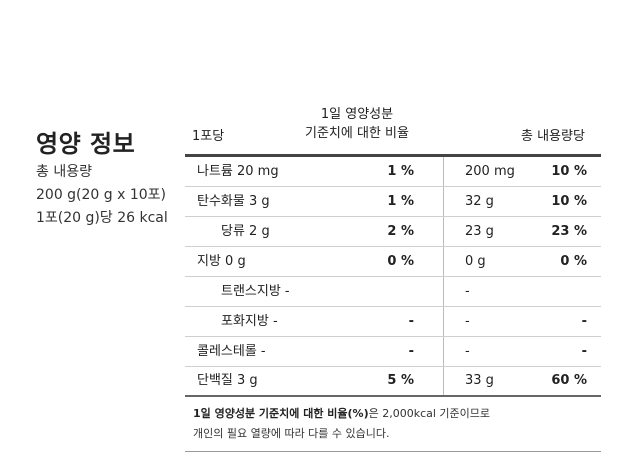 The image size is (640, 476). What do you see at coordinates (393, 451) in the screenshot?
I see `footer-rule` at bounding box center [393, 451].